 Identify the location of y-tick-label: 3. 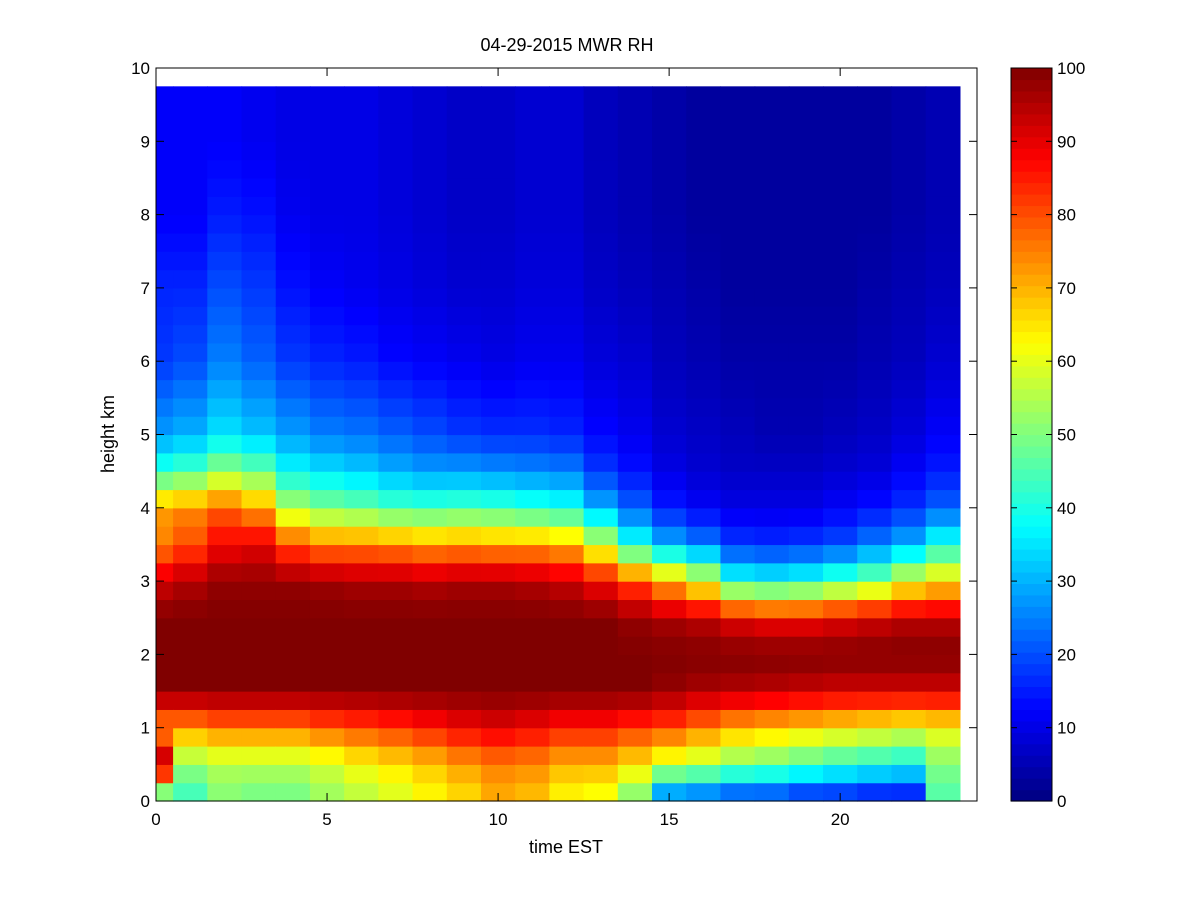
(145, 581).